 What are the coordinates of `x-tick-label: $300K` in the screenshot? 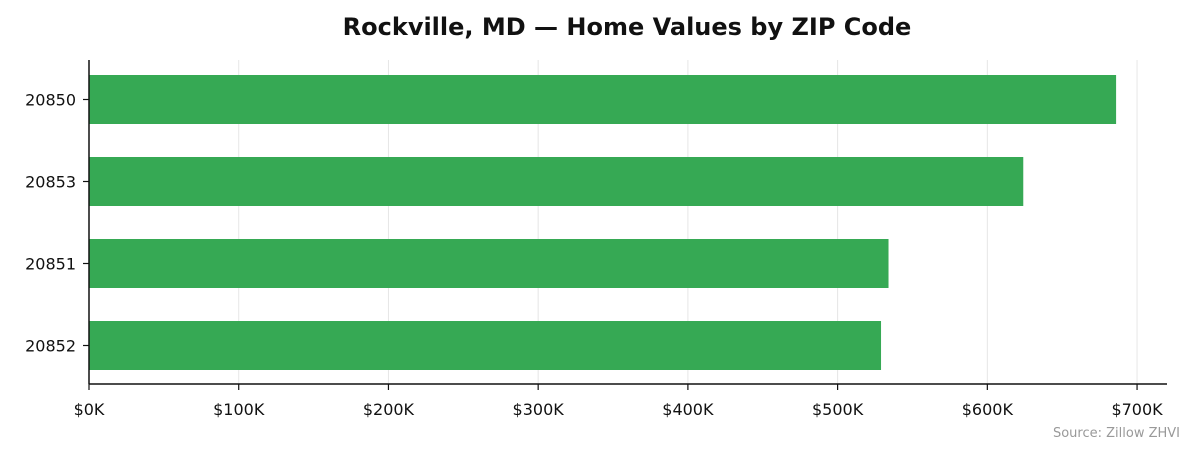 It's located at (539, 409).